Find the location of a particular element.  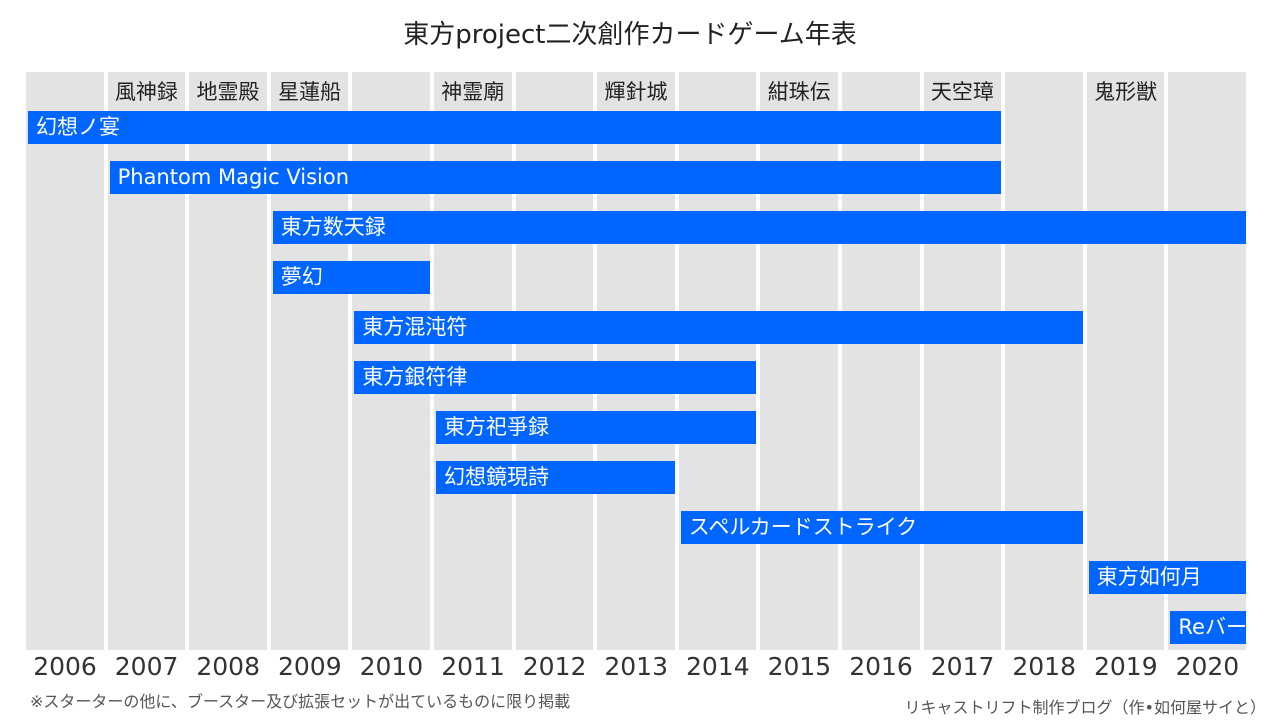

year-column-2017 is located at coordinates (962, 361).